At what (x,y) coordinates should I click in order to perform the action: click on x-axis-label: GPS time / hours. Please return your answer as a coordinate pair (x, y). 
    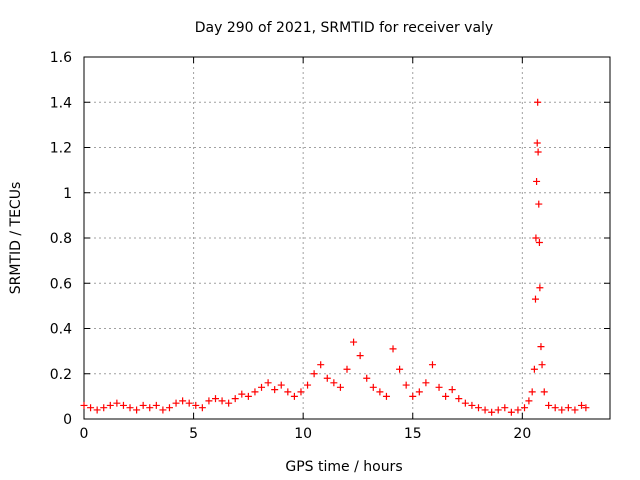
    Looking at the image, I should click on (343, 467).